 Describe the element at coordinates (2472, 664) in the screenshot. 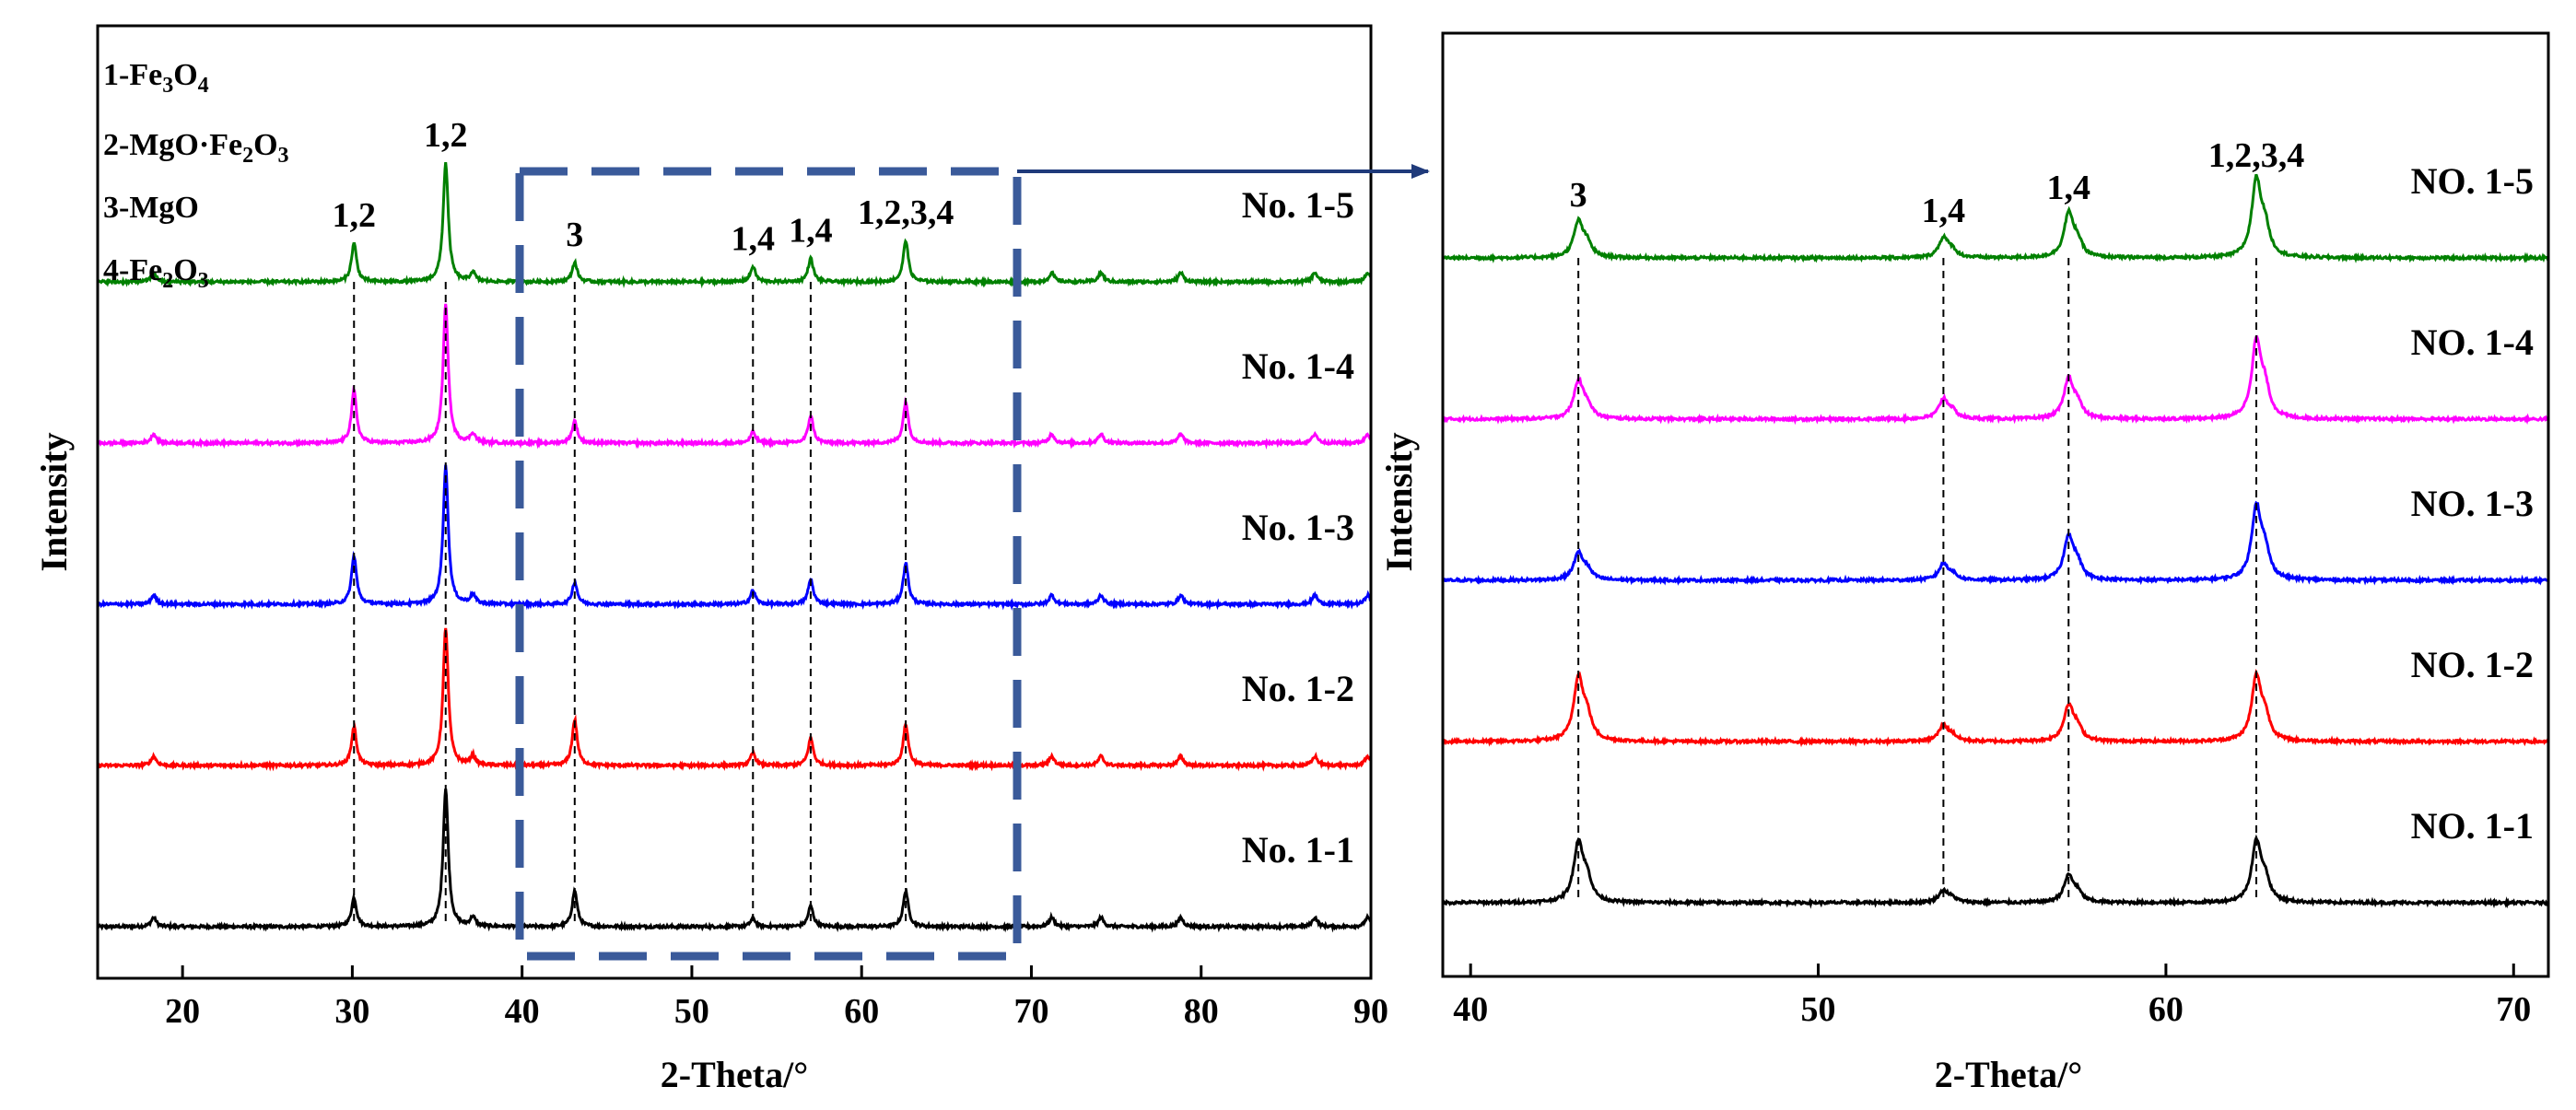

I see `series-label: NO. 1-2` at that location.